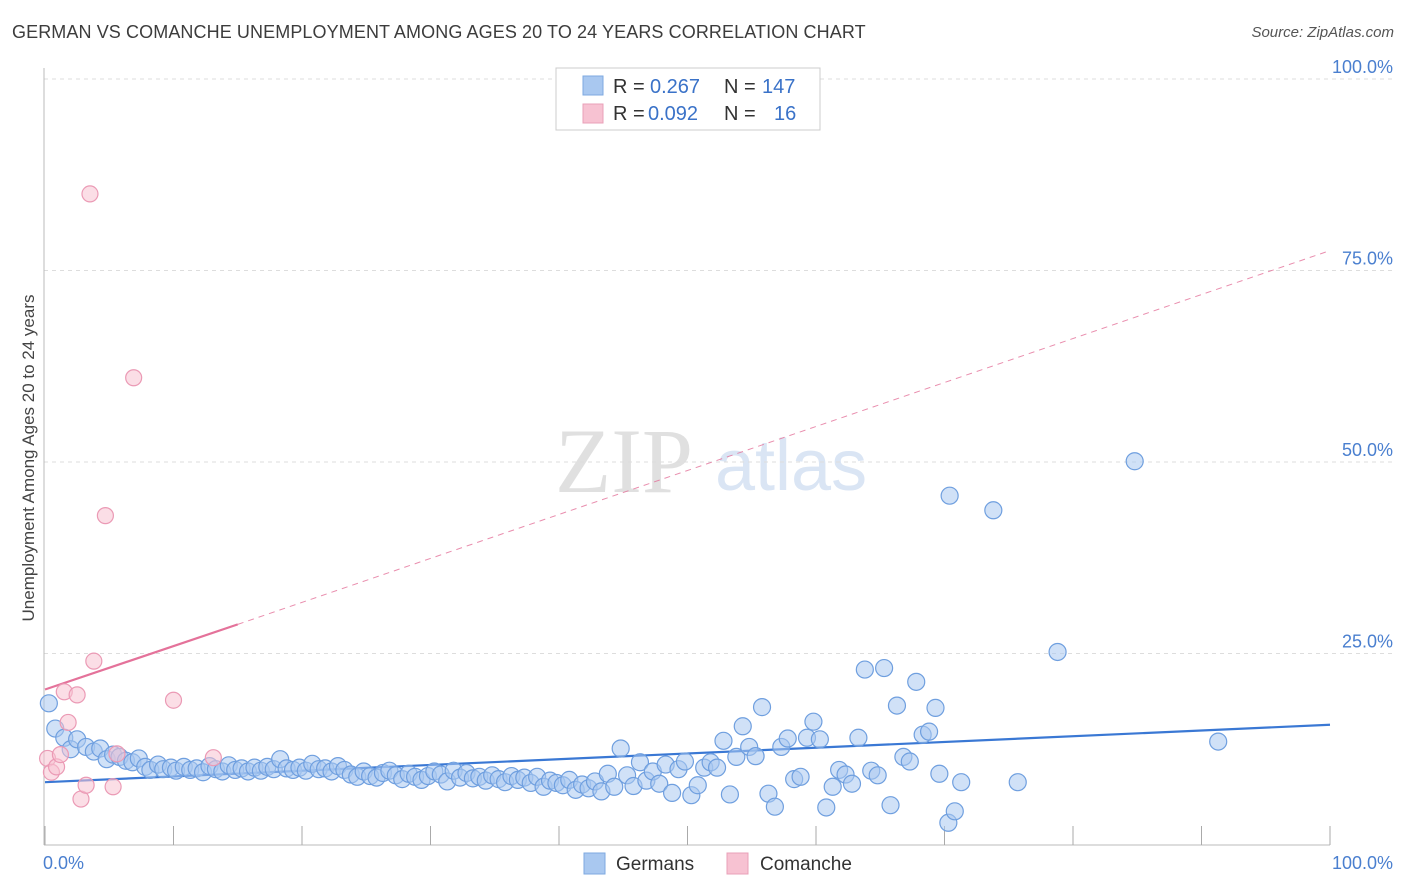 The height and width of the screenshot is (892, 1406). What do you see at coordinates (1362, 863) in the screenshot?
I see `x-tick-label-1: 100.0%` at bounding box center [1362, 863].